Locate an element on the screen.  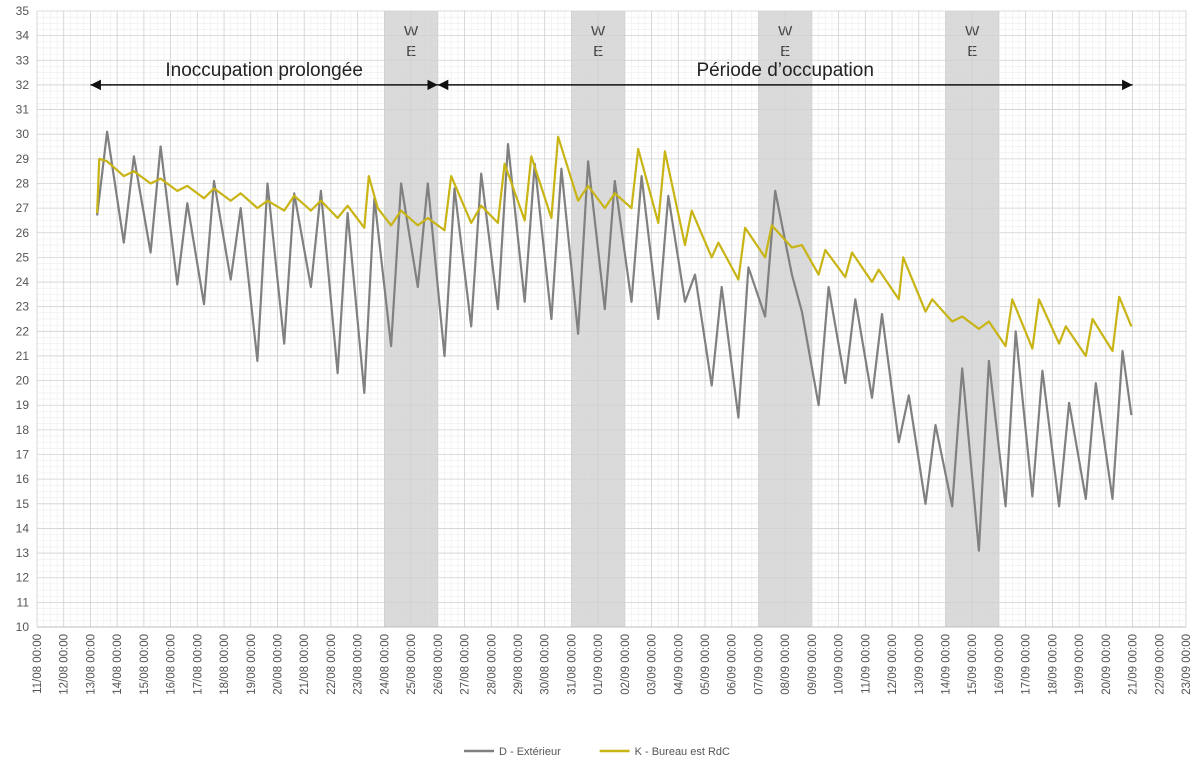
x-tick-label: 31/08 00:00 is located at coordinates (572, 664).